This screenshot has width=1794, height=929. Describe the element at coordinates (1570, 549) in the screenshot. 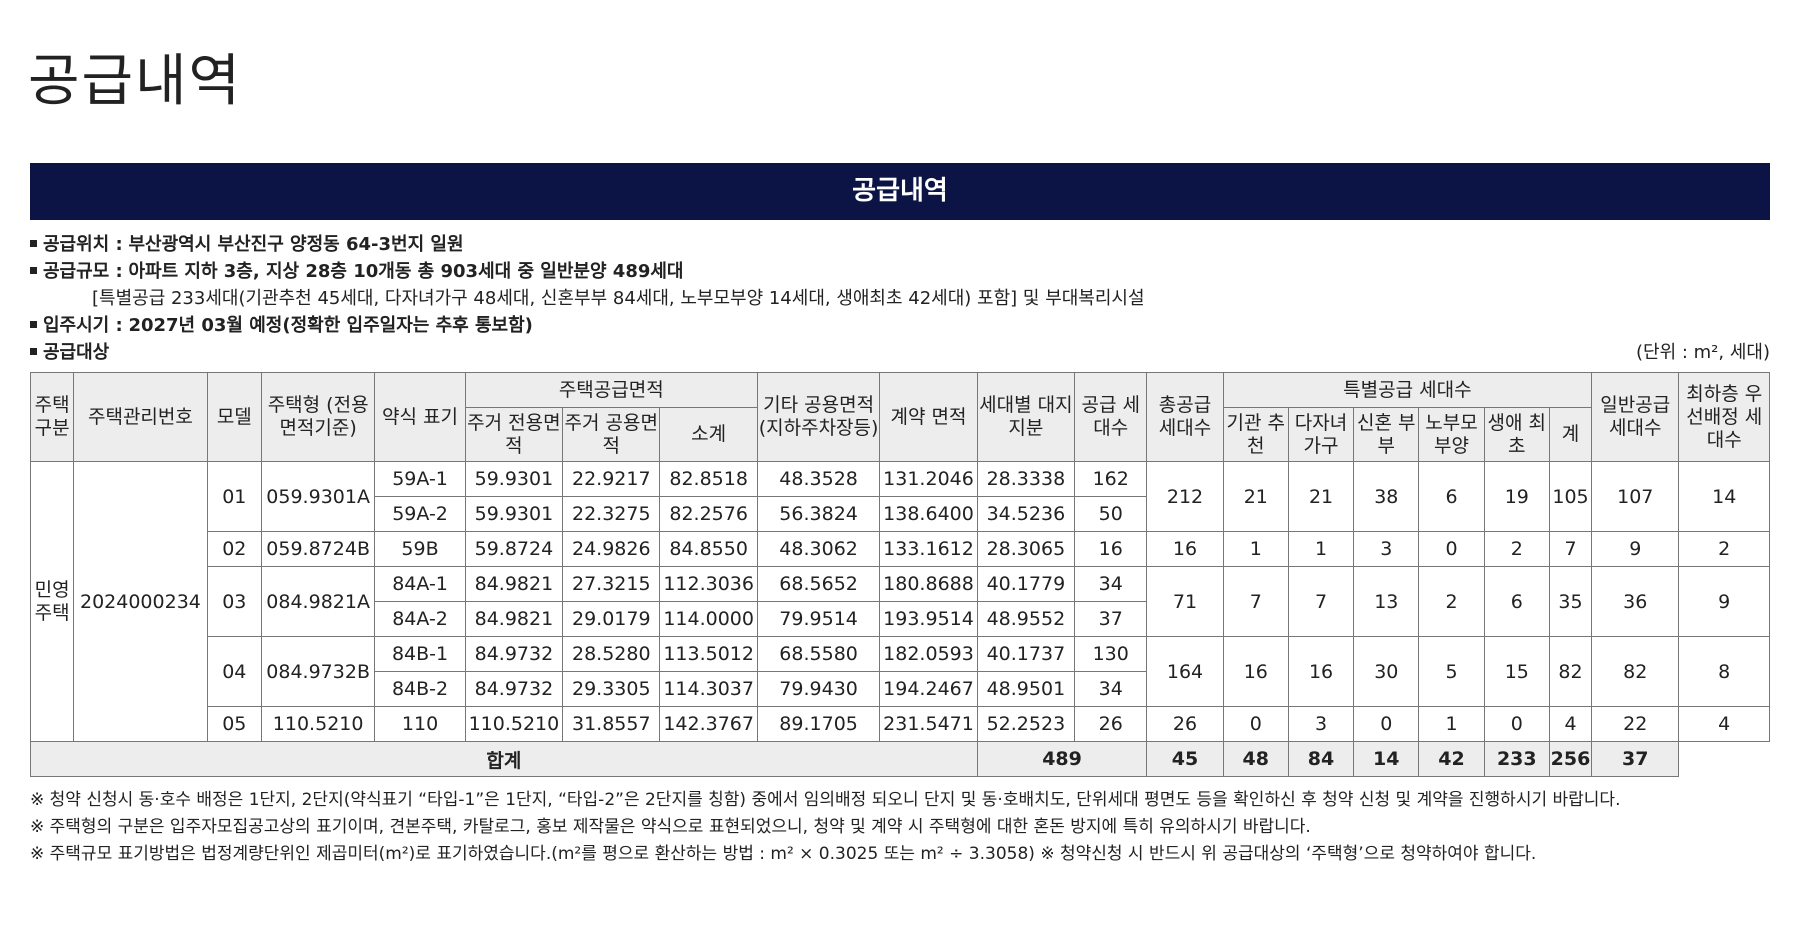

I see `cell-special-sum: 7` at that location.